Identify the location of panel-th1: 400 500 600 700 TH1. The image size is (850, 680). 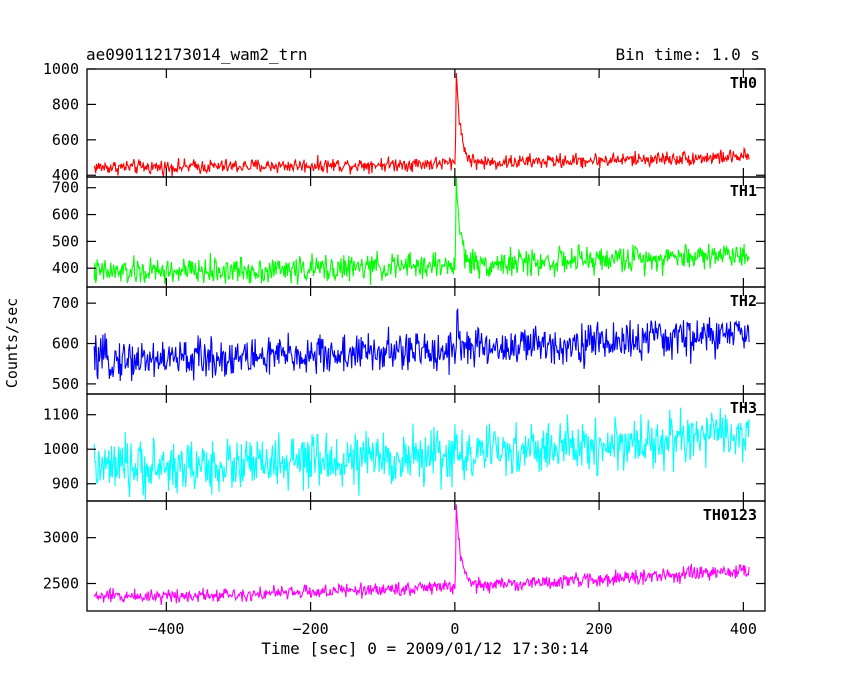
(409, 232).